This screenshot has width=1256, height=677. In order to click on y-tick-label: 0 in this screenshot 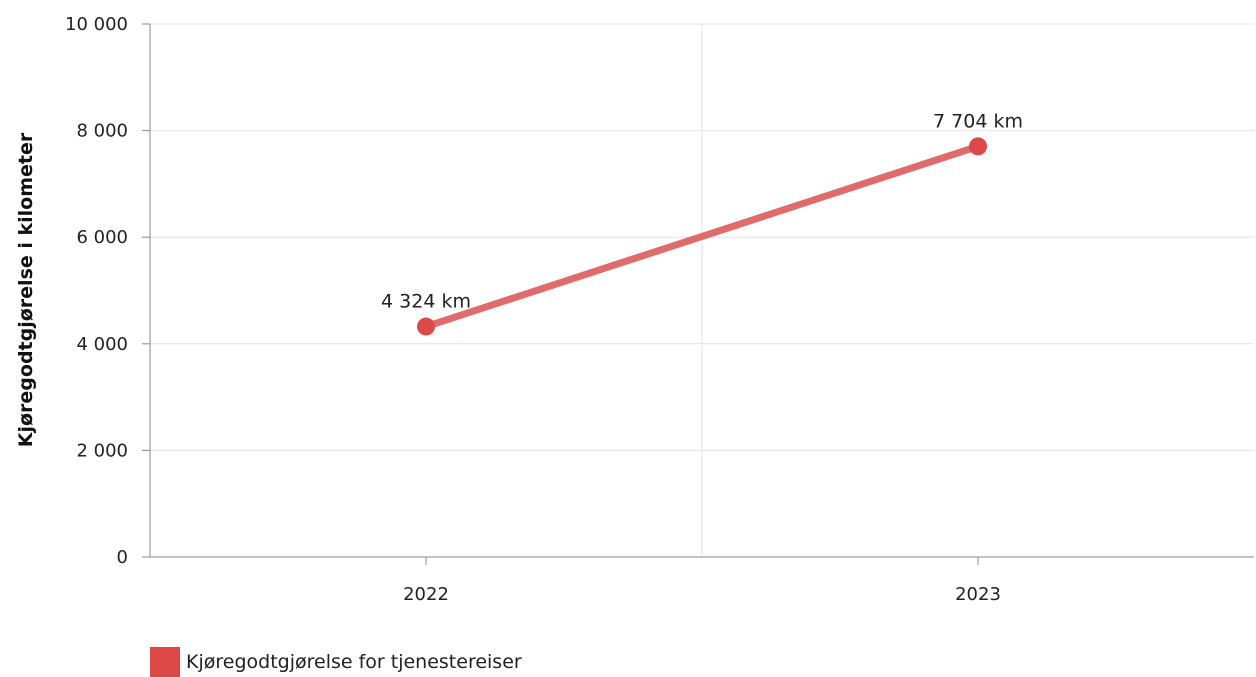, I will do `click(122, 557)`.